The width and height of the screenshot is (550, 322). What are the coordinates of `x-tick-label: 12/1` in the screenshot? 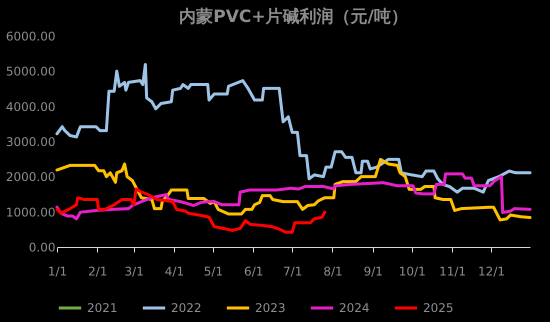 It's located at (491, 271).